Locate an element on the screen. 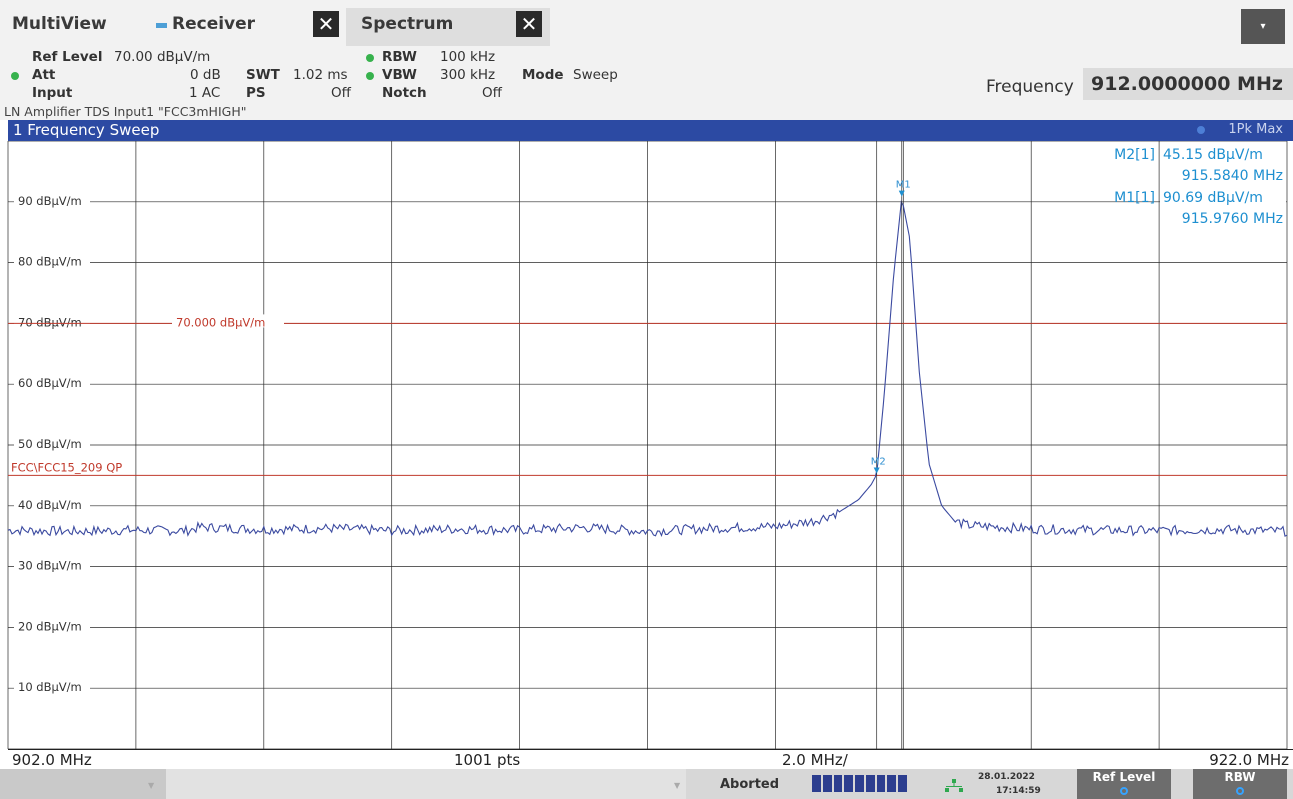 The height and width of the screenshot is (799, 1293). att-status-dot-icon is located at coordinates (15, 76).